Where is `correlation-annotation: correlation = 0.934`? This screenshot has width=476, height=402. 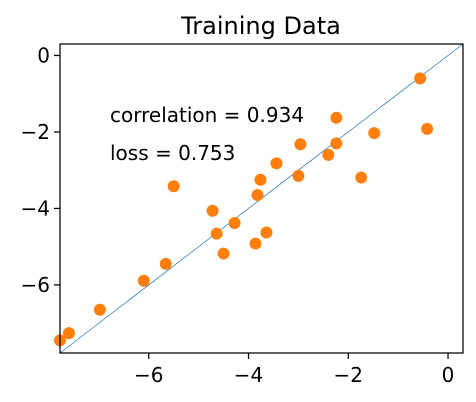
correlation-annotation: correlation = 0.934 is located at coordinates (207, 115).